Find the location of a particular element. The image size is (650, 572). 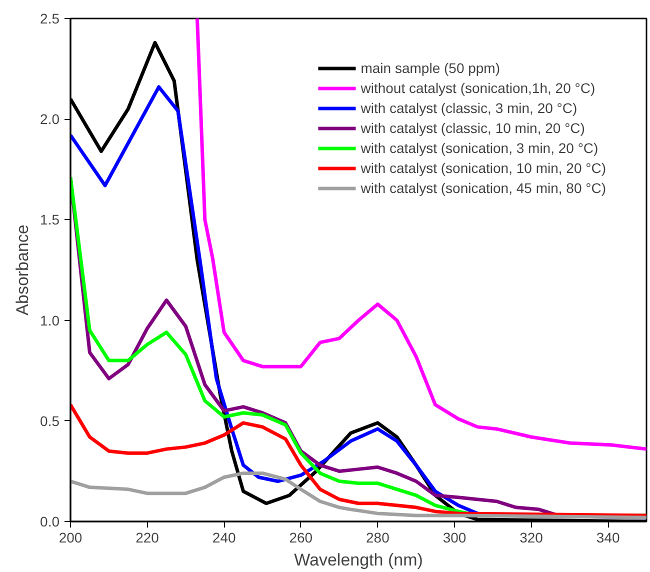

y-tick-label: 1.5 is located at coordinates (50, 220).